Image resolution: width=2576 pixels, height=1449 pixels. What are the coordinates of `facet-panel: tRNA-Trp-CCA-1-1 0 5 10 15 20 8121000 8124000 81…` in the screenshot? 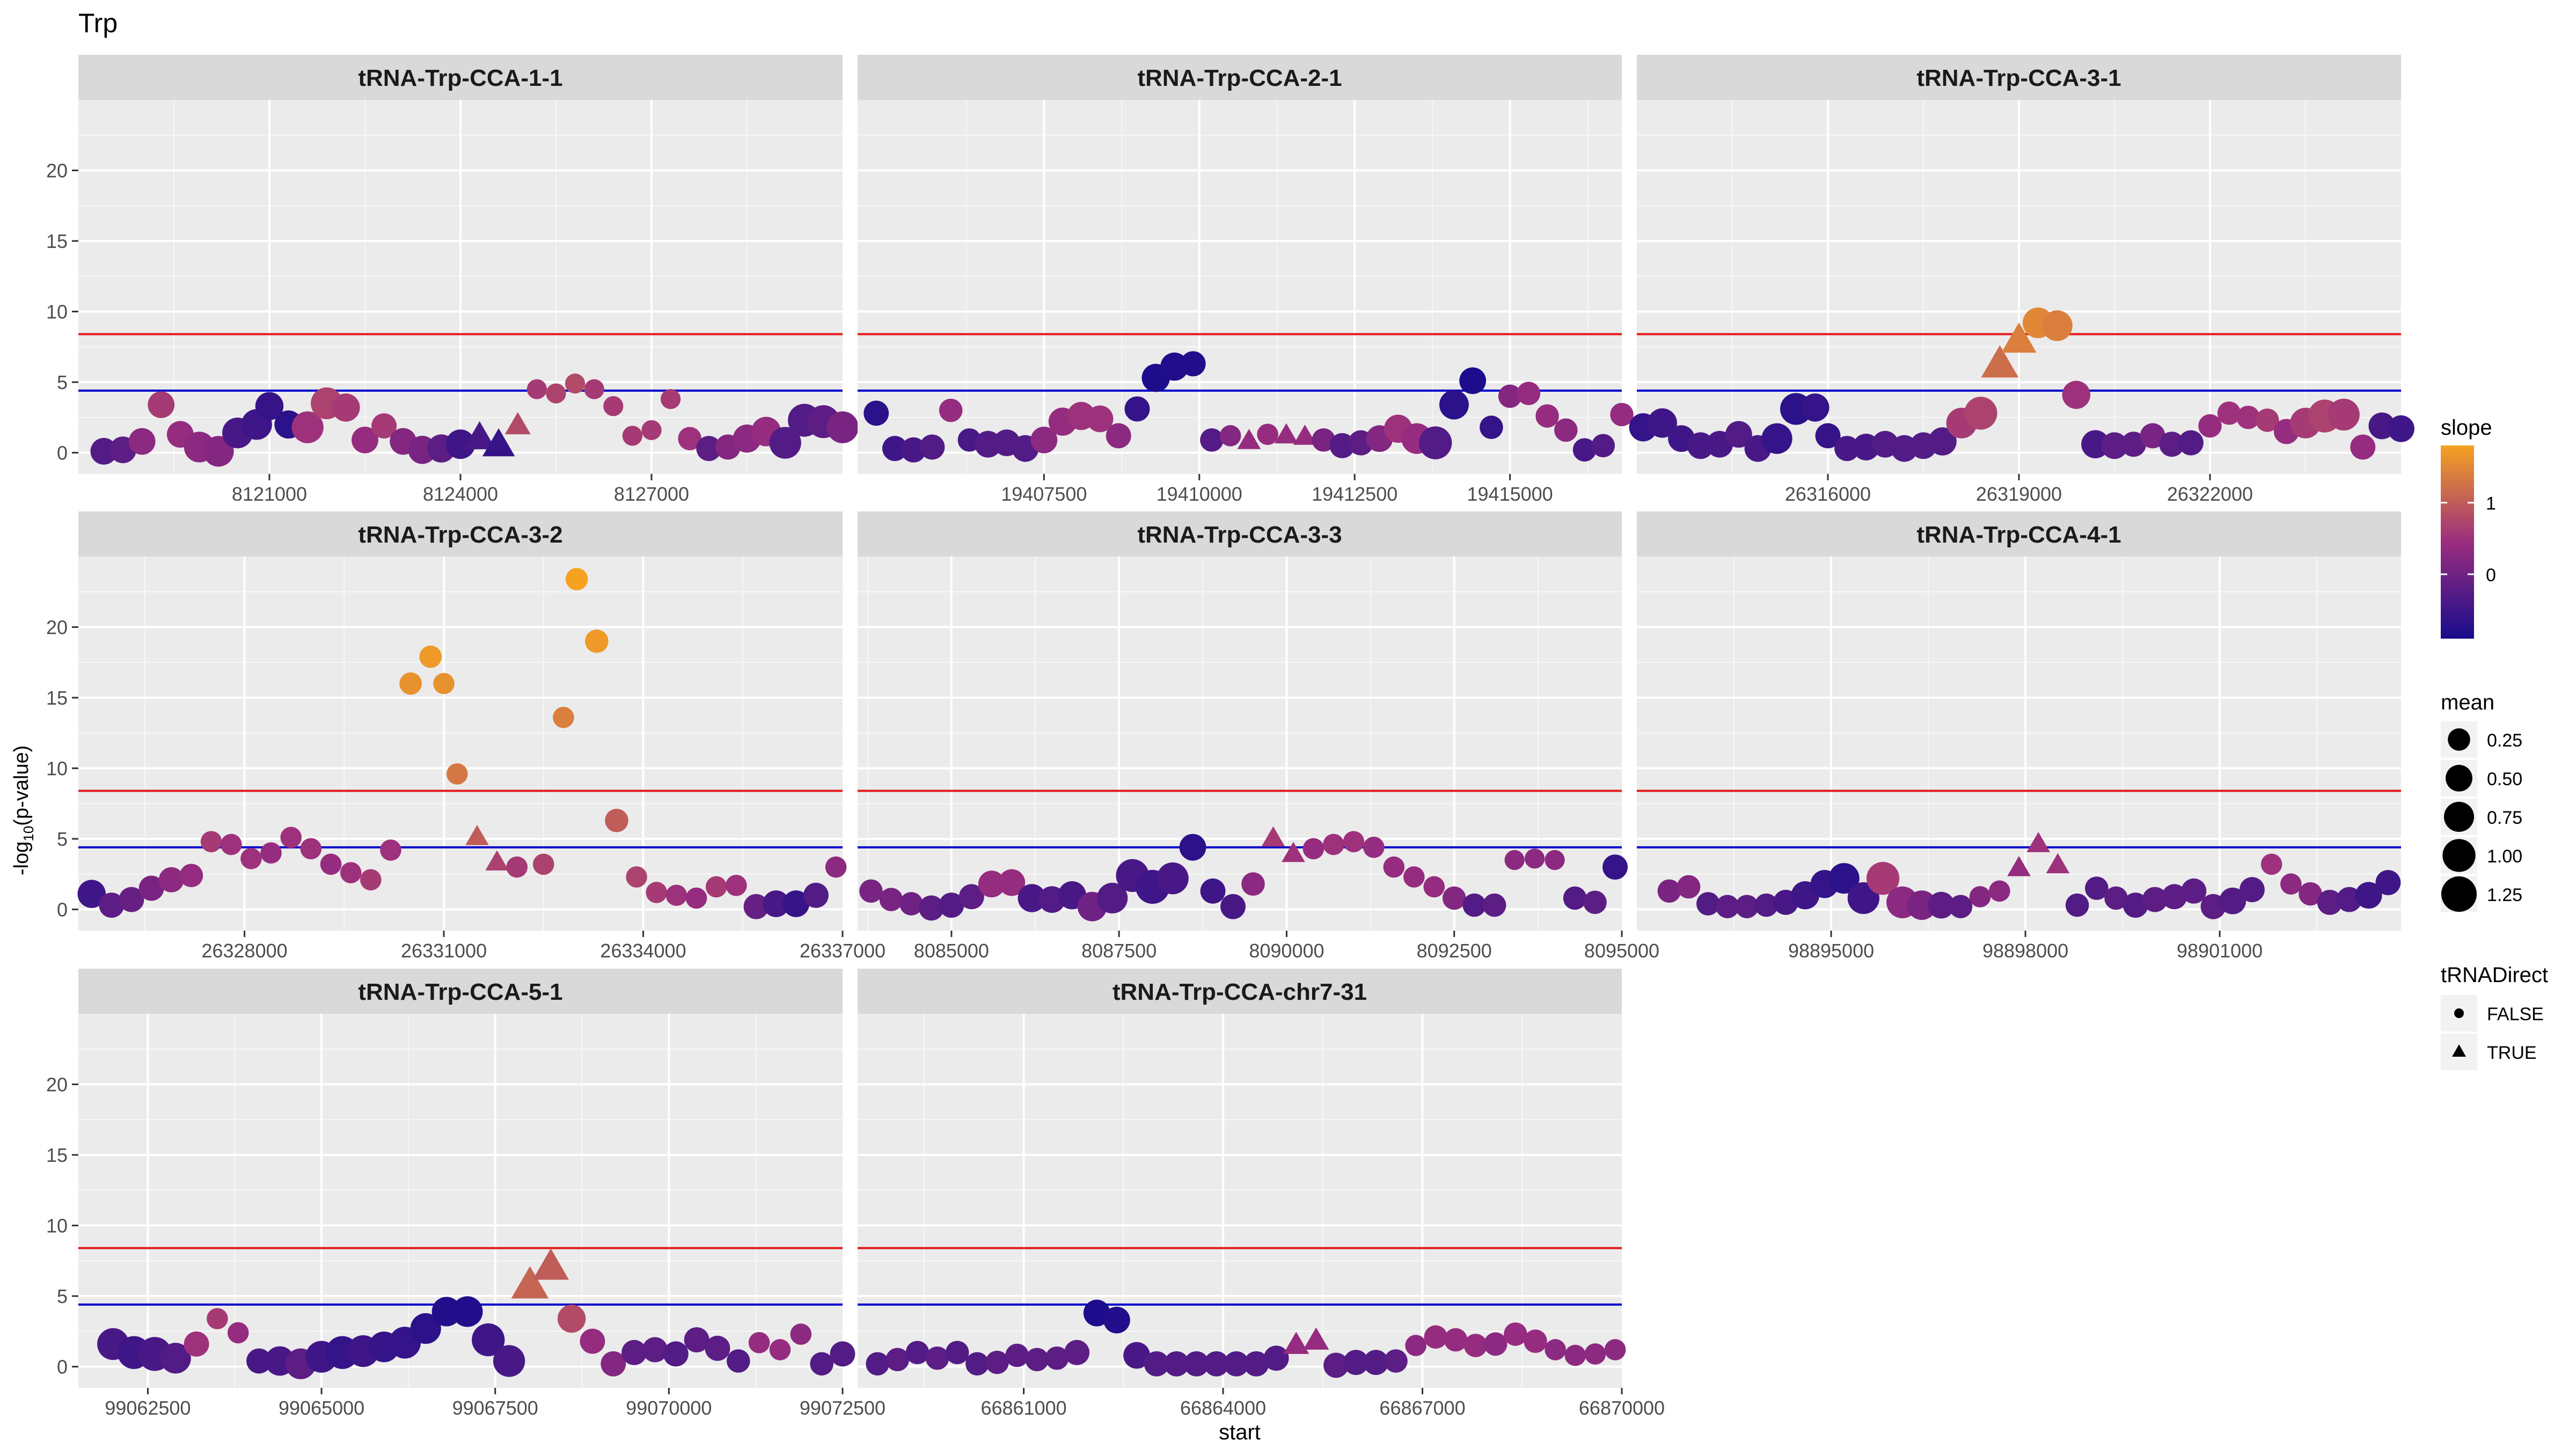 It's located at (452, 280).